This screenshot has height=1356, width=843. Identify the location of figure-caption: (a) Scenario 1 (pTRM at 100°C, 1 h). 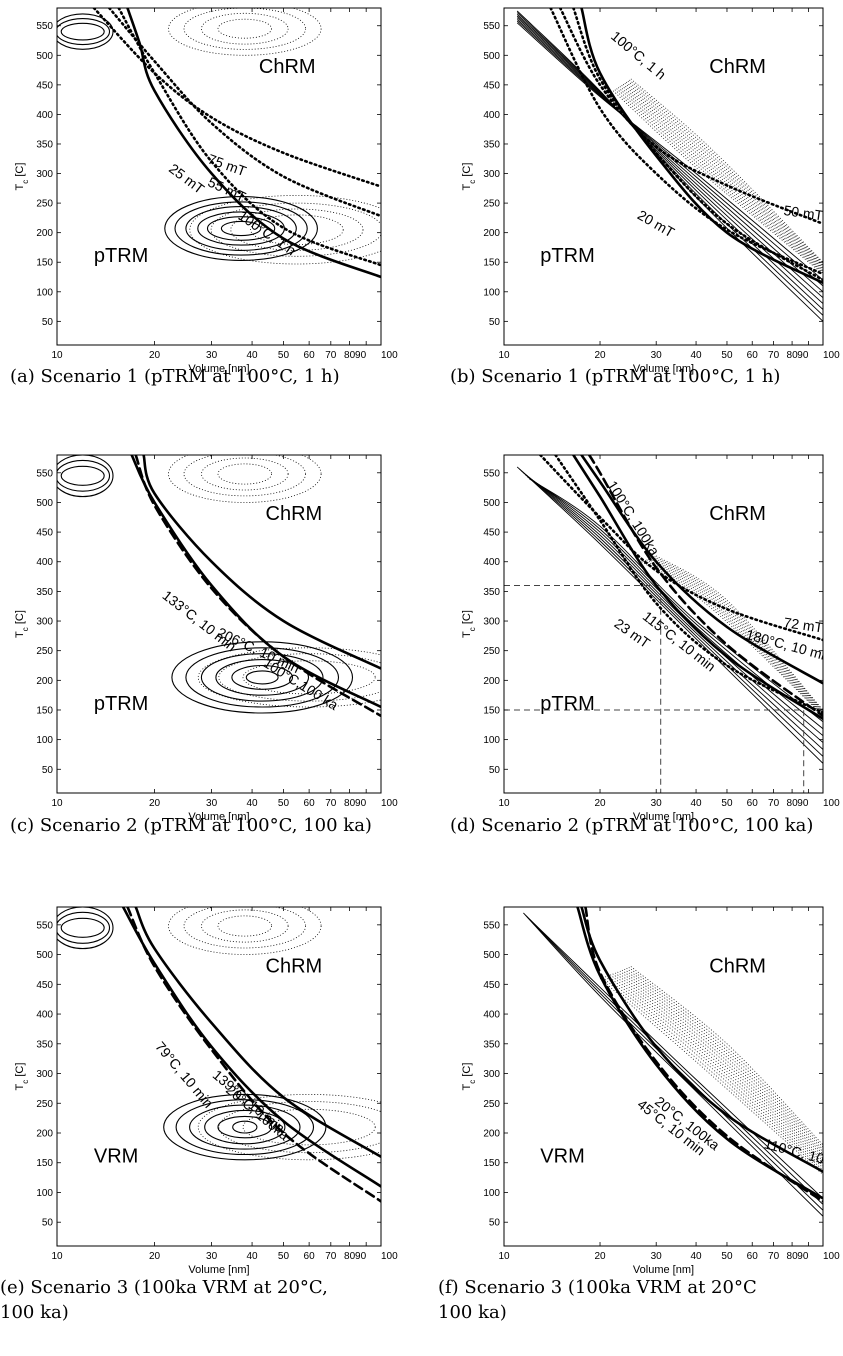
(175, 376).